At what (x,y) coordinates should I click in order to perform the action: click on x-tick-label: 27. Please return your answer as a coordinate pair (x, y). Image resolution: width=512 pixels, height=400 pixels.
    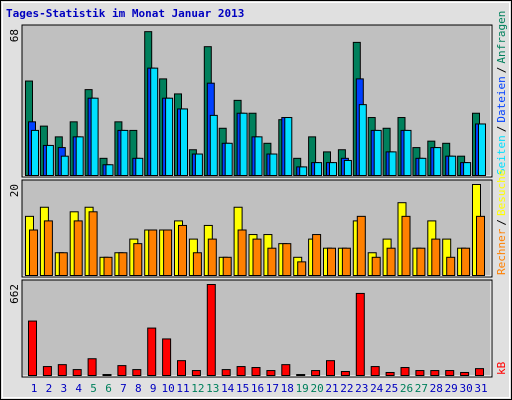
    Looking at the image, I should click on (421, 388).